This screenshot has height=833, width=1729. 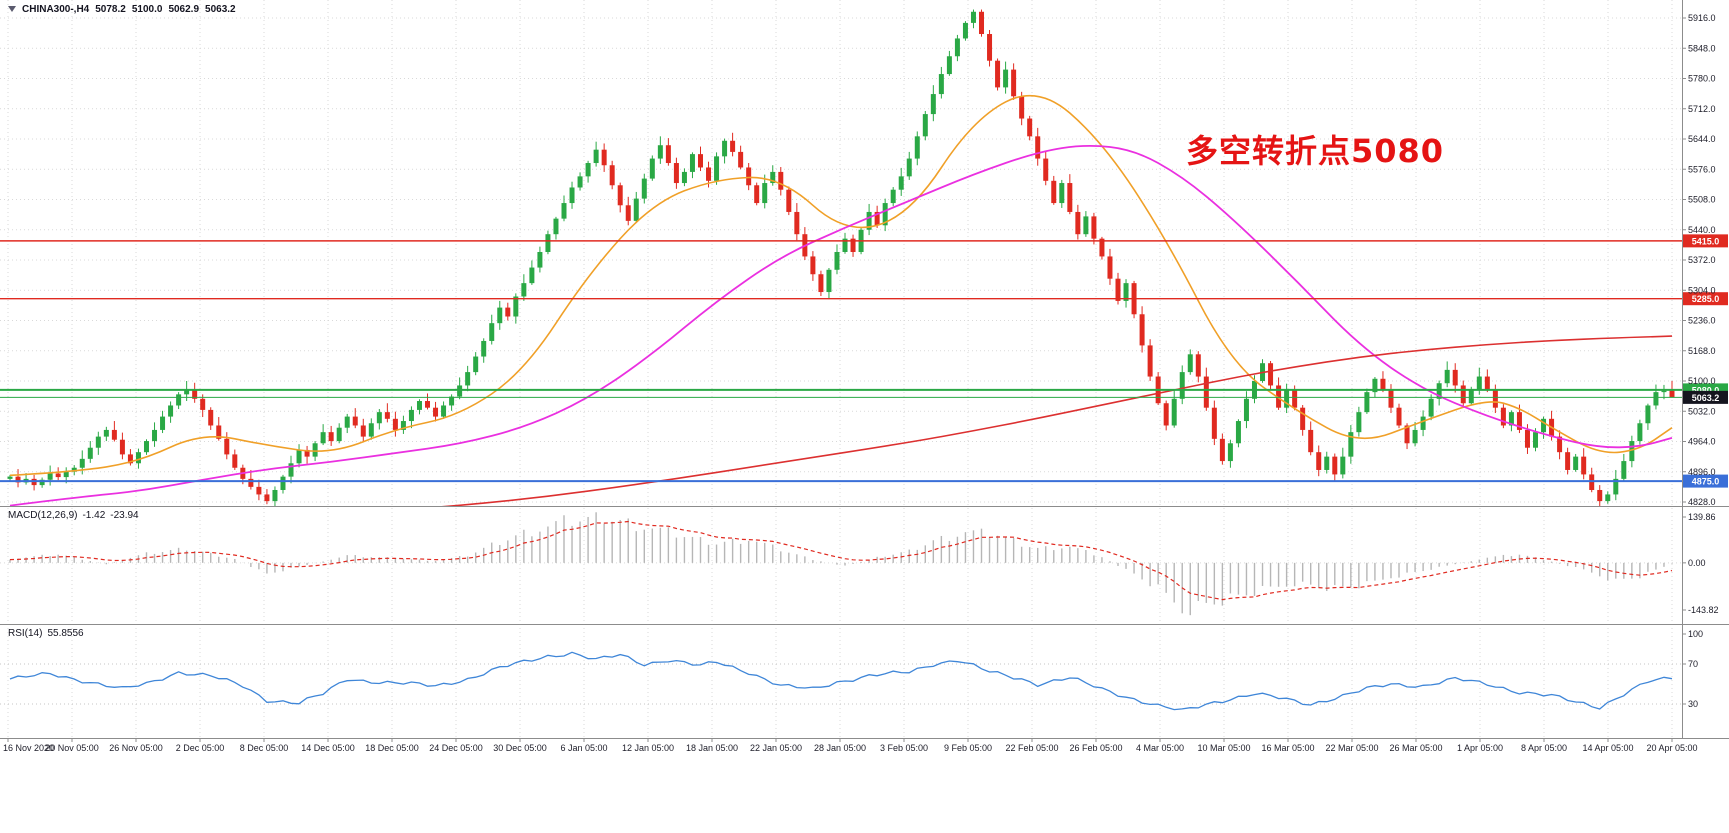 I want to click on price-tick-label: 5576.0, so click(x=1702, y=169).